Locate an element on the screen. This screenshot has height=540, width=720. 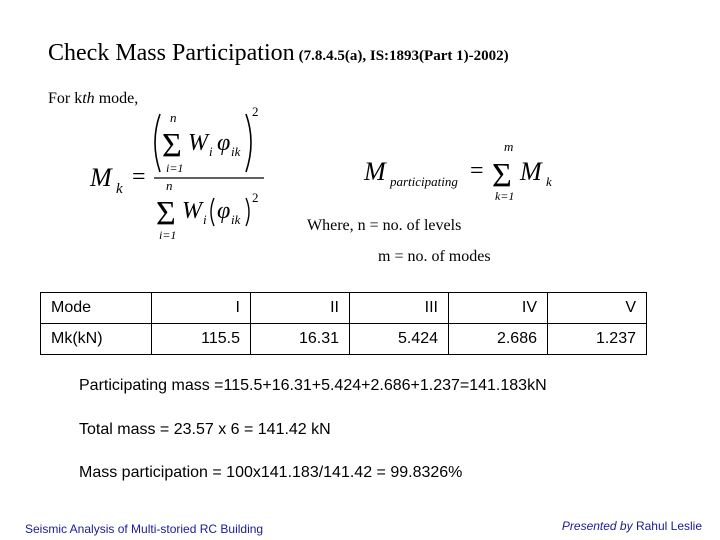
table-row: Mk(kN) 115.5 16.31 5.424 2.686 1.237 is located at coordinates (343, 339).